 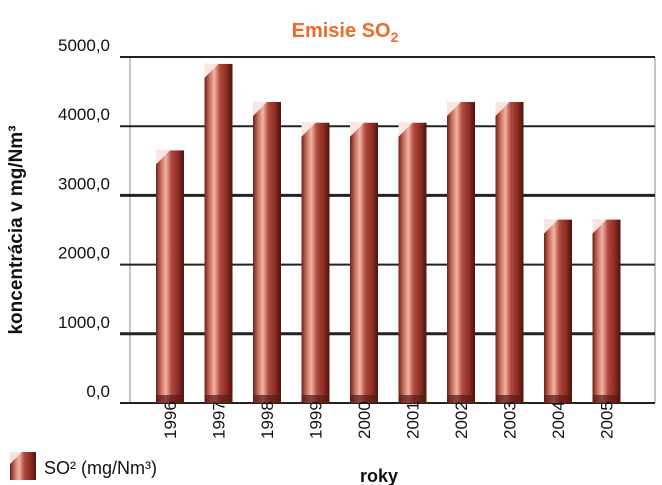 What do you see at coordinates (98, 391) in the screenshot?
I see `y-tick-label: 0,0` at bounding box center [98, 391].